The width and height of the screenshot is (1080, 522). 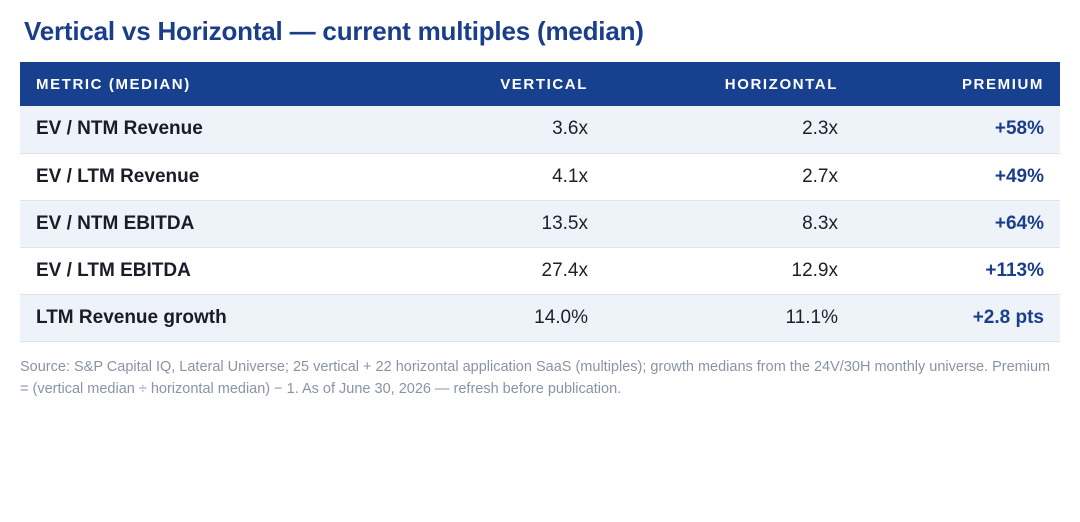 What do you see at coordinates (564, 270) in the screenshot?
I see `vertical-cell: 27.4x` at bounding box center [564, 270].